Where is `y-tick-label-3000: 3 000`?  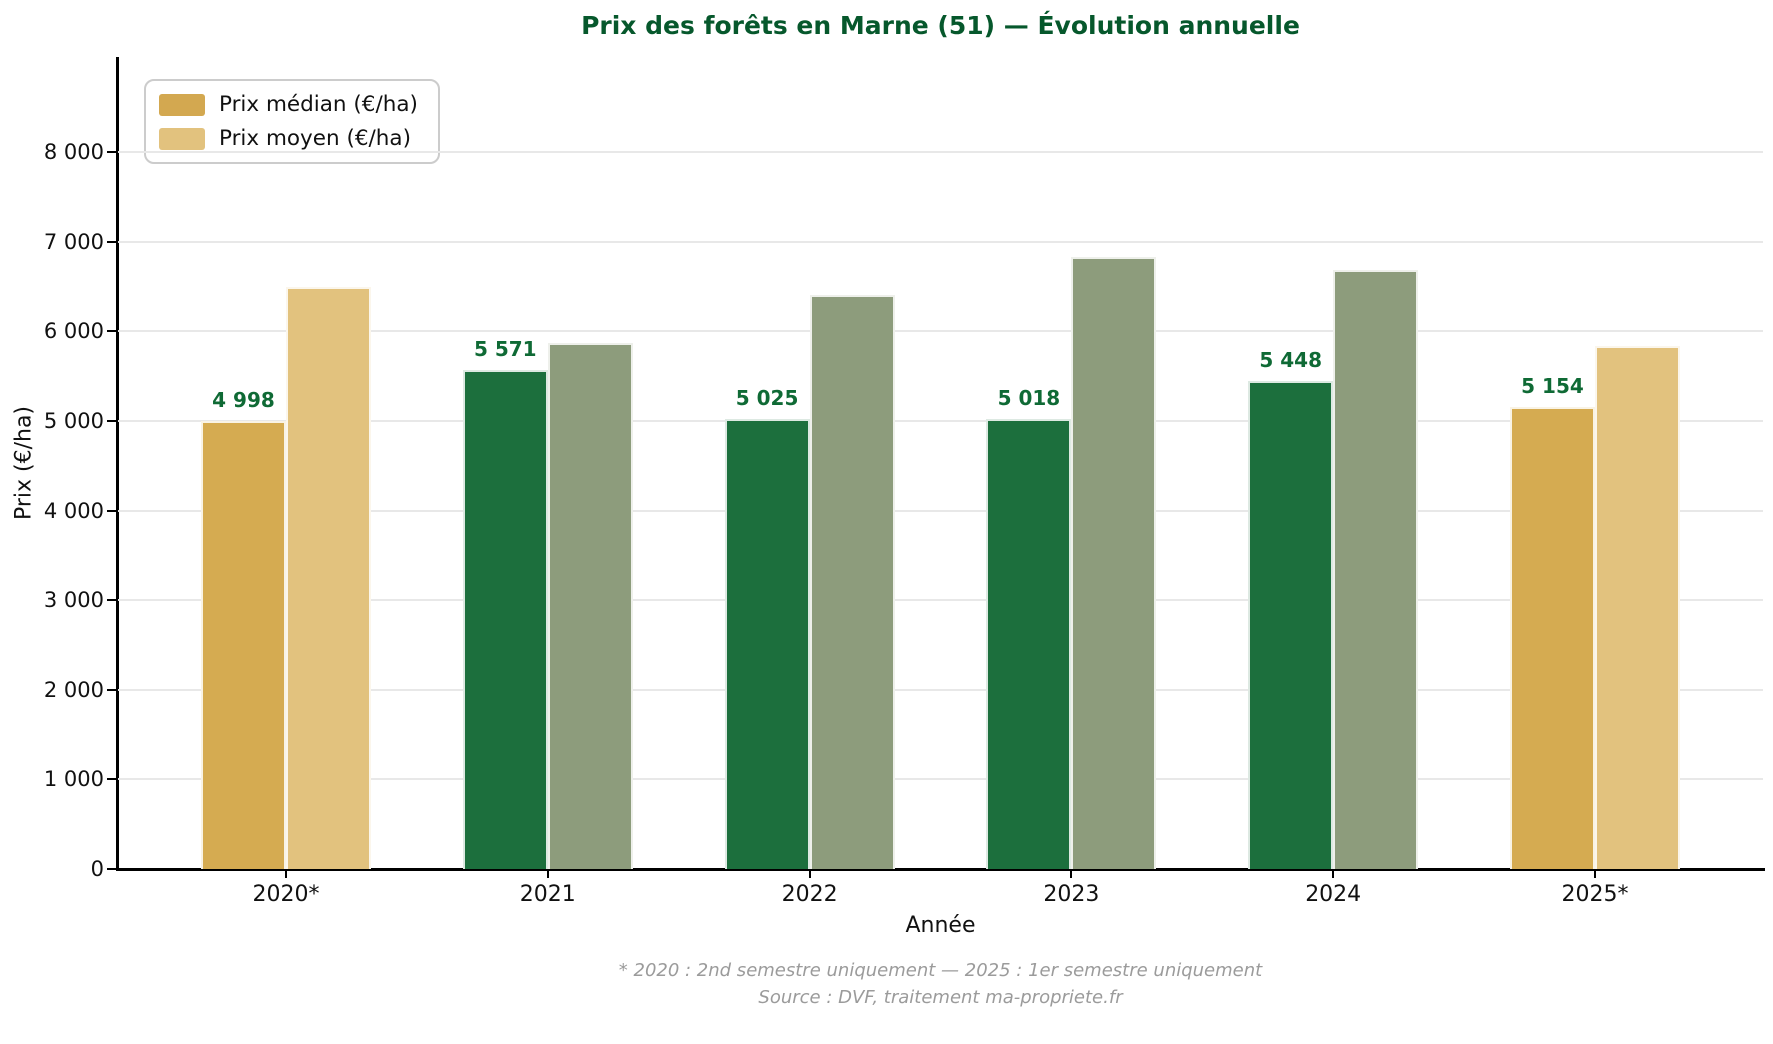 y-tick-label-3000: 3 000 is located at coordinates (73, 600).